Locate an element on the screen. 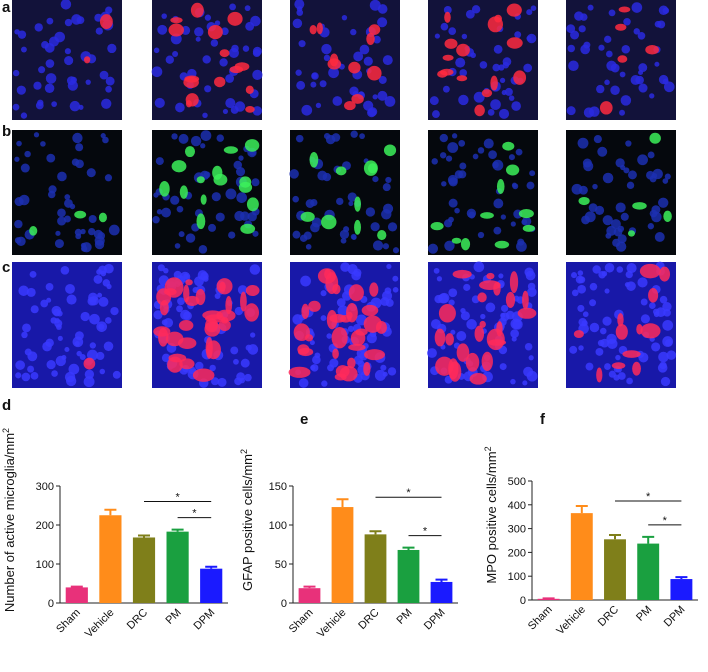 The height and width of the screenshot is (672, 708). x-tick-label: PM is located at coordinates (644, 614).